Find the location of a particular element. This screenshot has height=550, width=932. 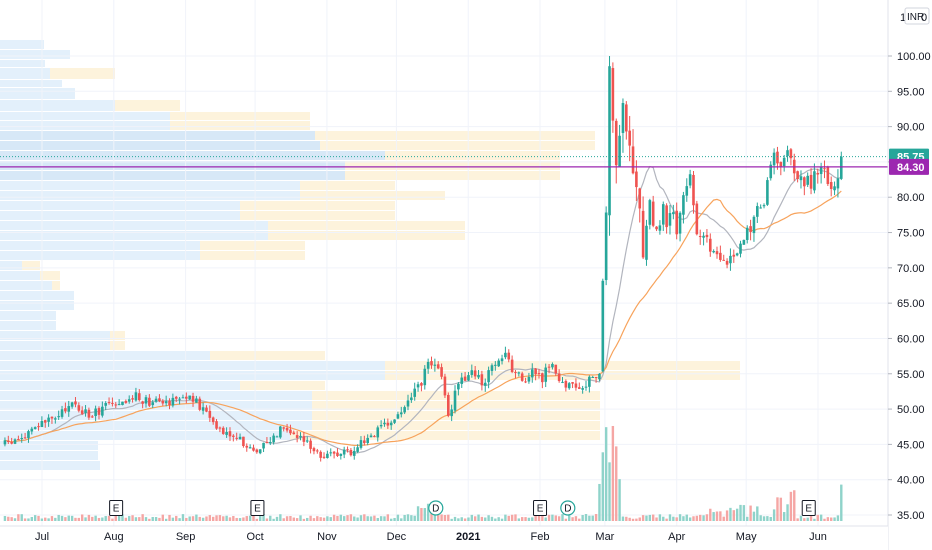

badge-box is located at coordinates (540, 508).